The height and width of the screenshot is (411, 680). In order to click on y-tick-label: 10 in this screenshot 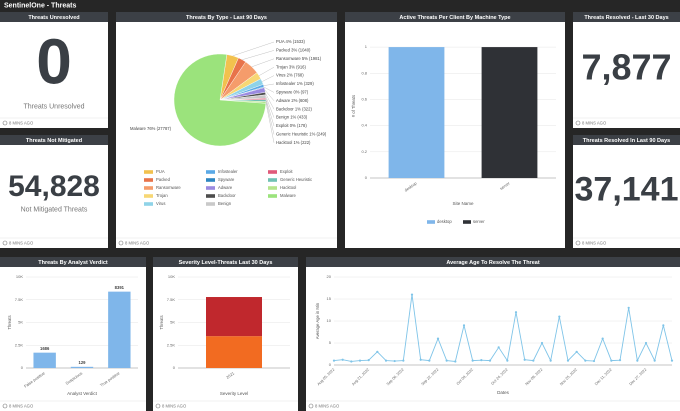, I will do `click(329, 320)`.